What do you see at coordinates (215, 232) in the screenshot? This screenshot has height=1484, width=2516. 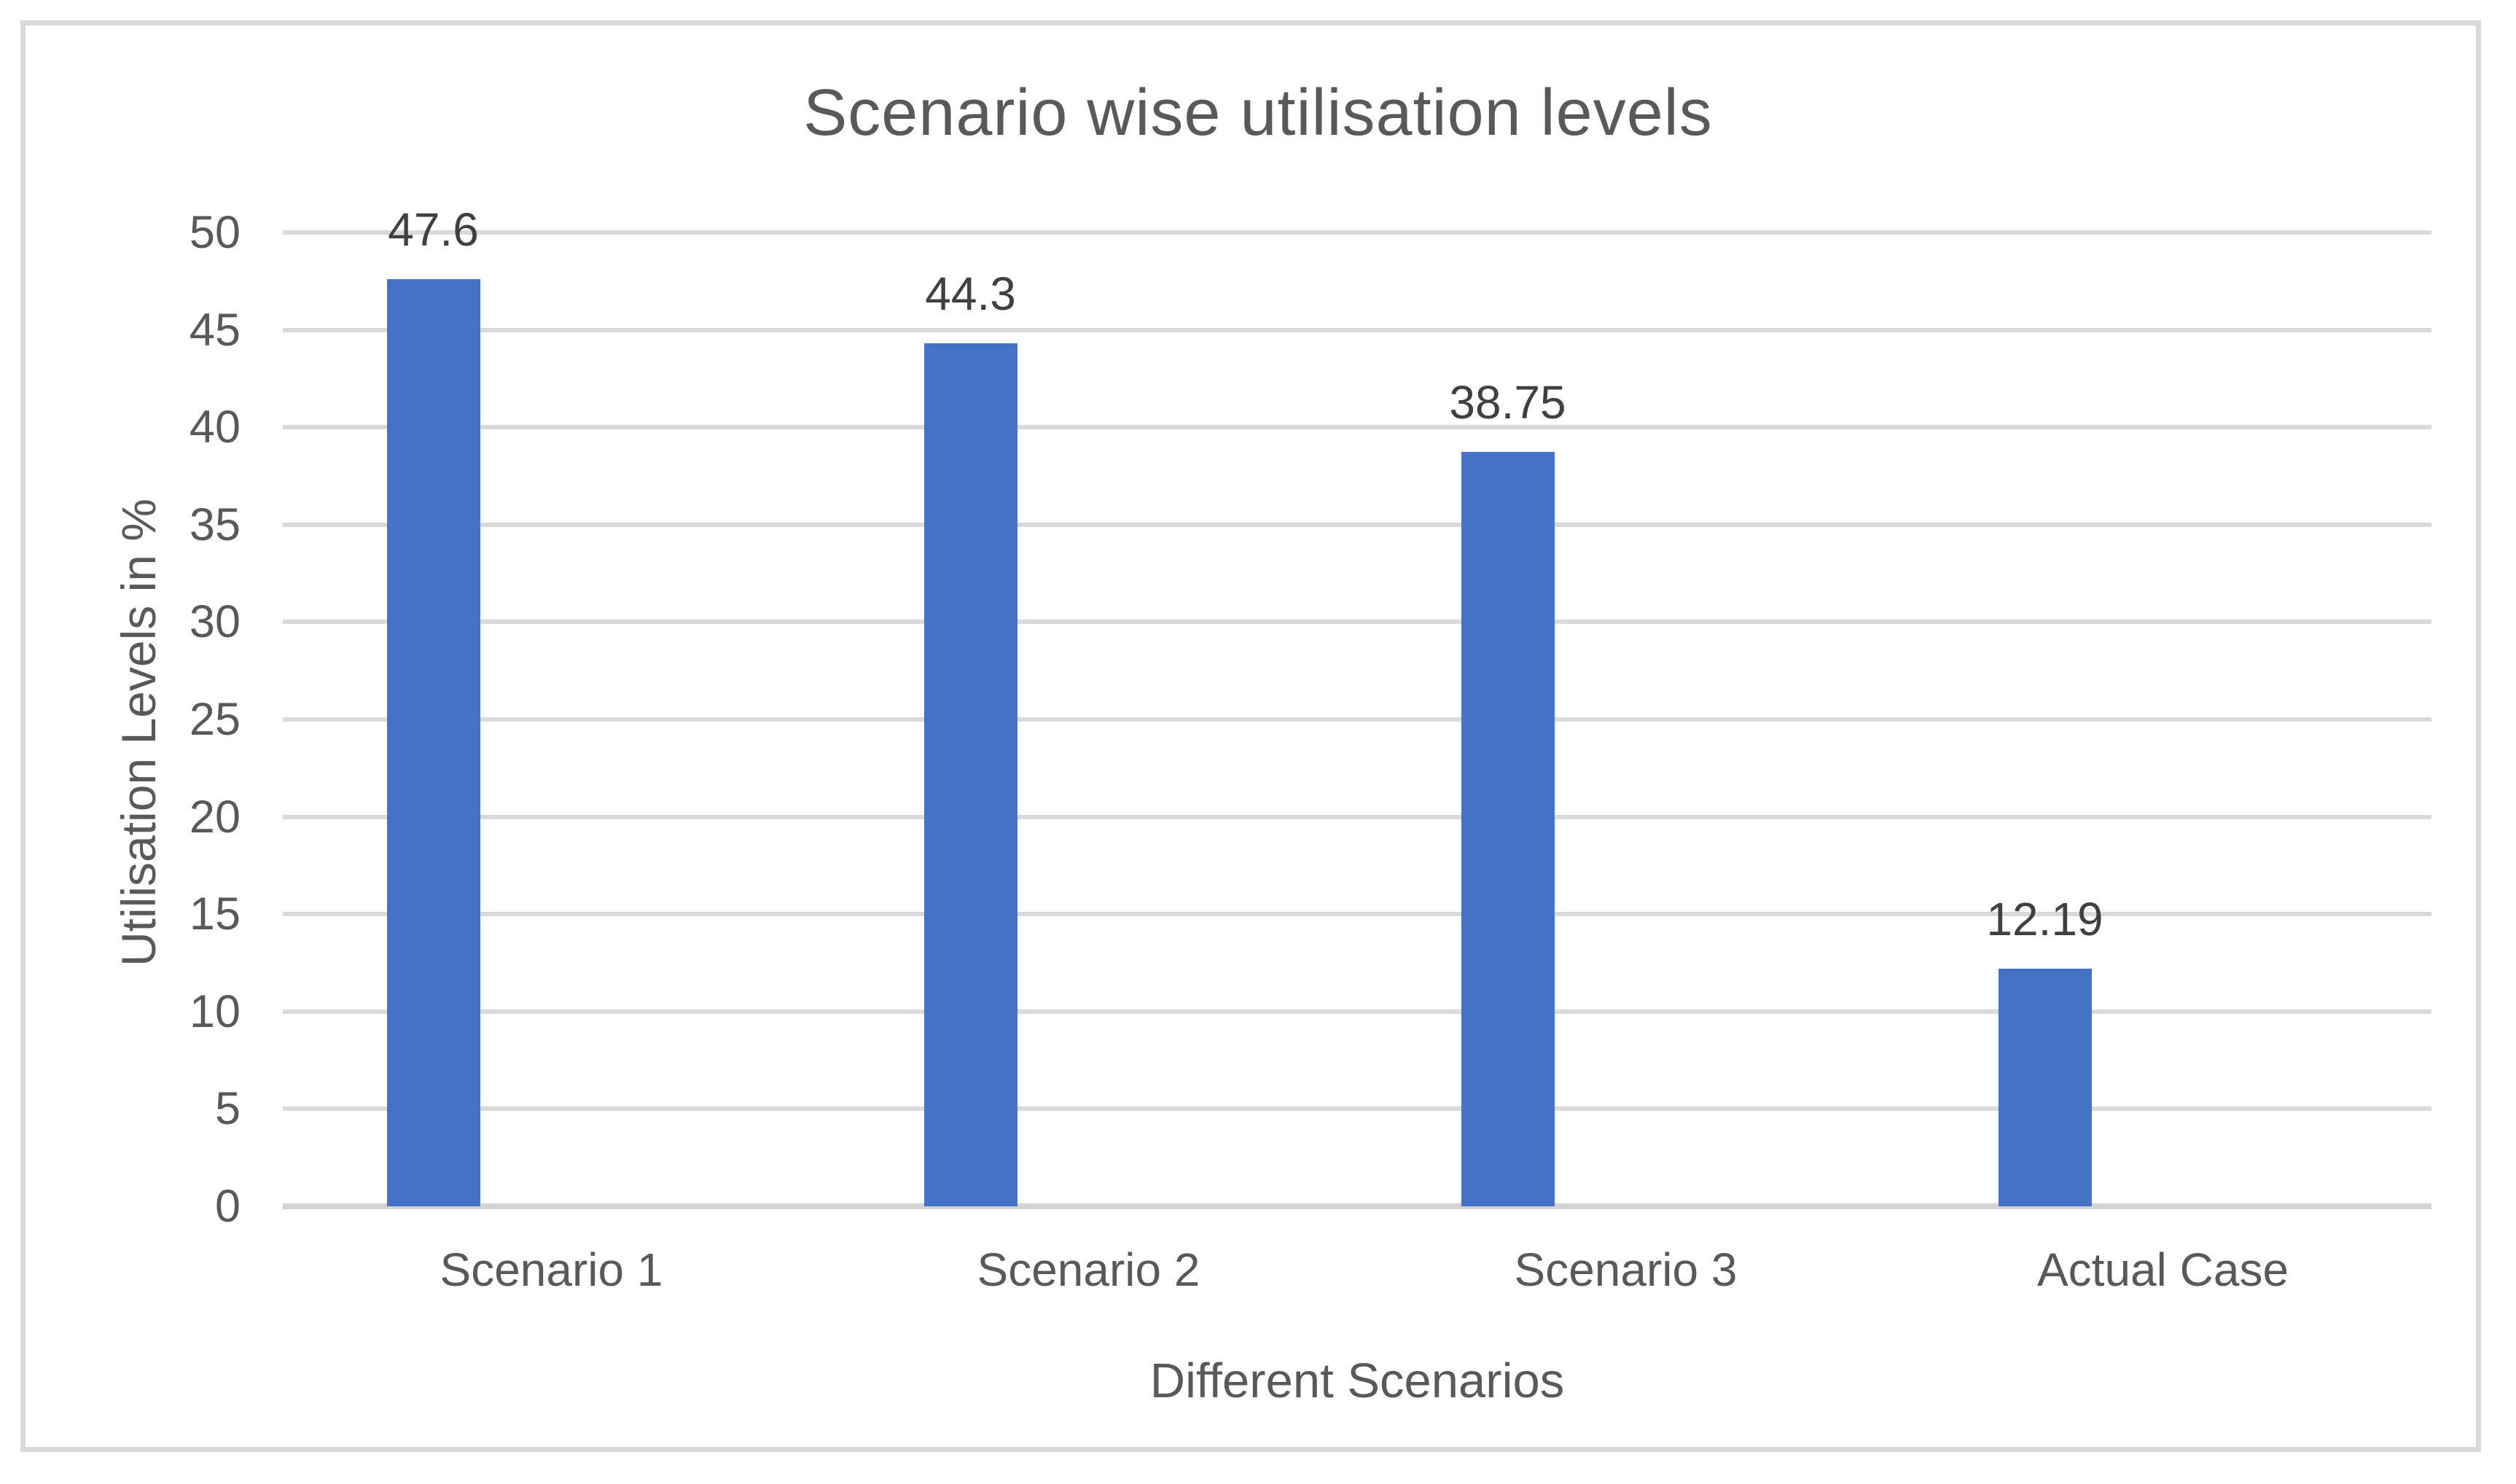 I see `y-tick-label-50: 50` at bounding box center [215, 232].